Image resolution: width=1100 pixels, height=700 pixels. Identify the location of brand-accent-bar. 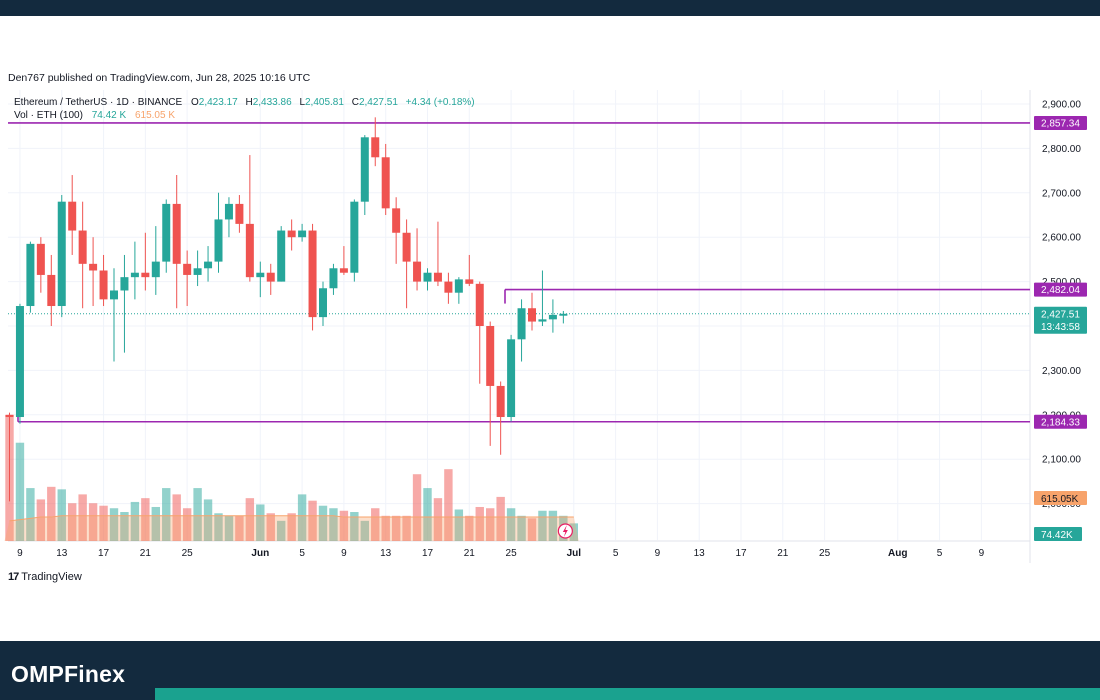
(627, 694).